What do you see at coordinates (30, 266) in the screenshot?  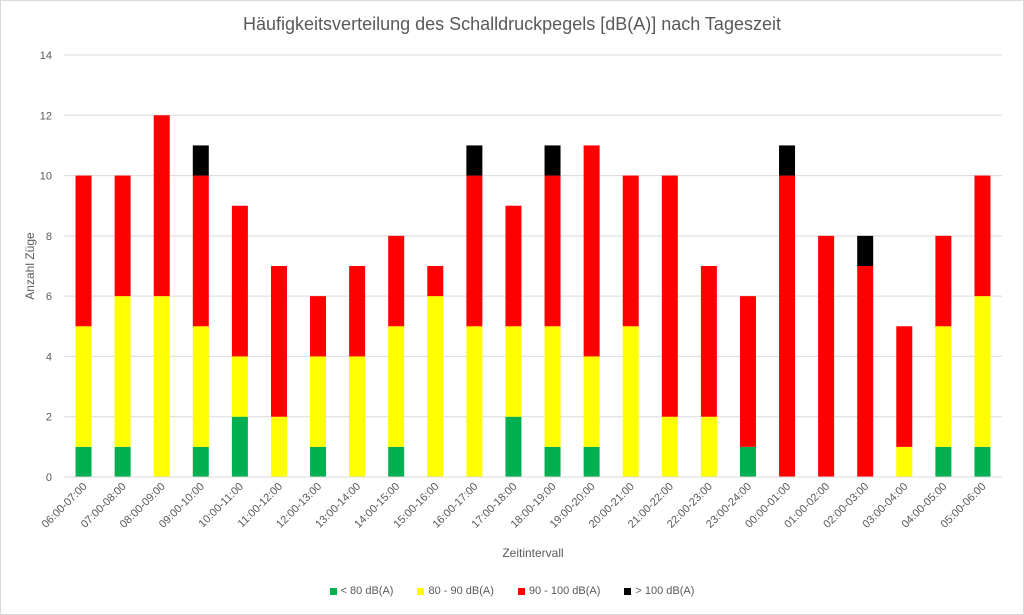 I see `y-axis-title: Anzahl Züge` at bounding box center [30, 266].